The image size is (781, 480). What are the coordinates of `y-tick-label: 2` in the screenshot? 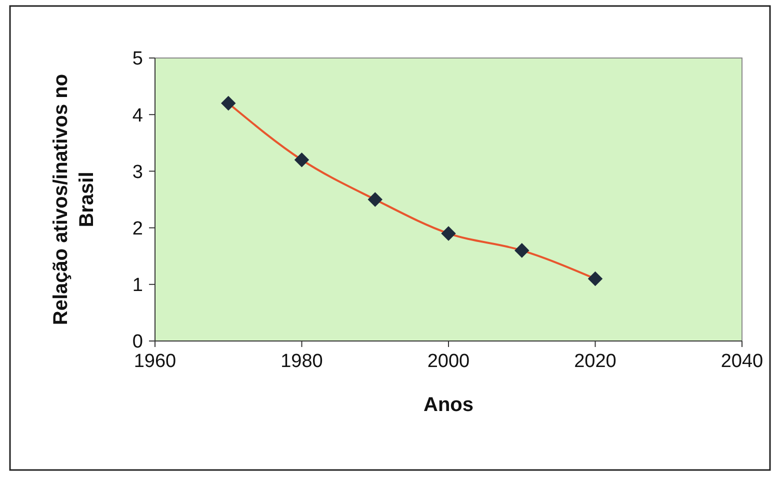 It's located at (137, 229).